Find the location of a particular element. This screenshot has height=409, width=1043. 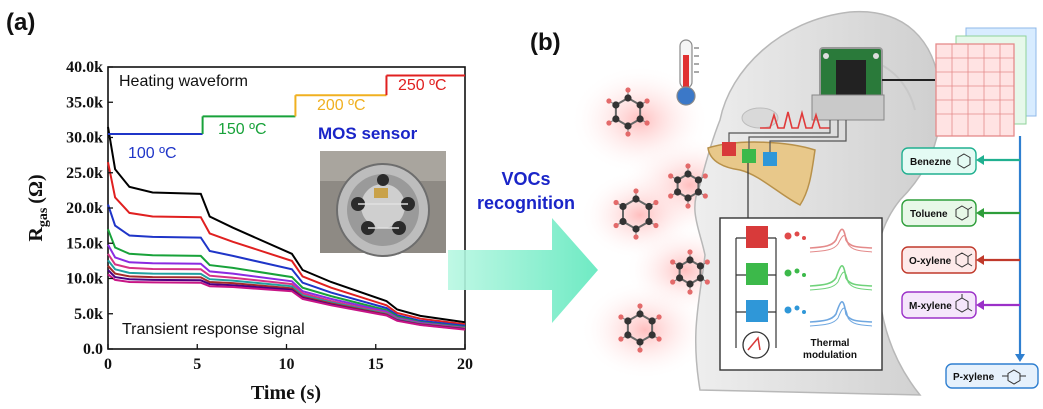

y-axis-title: Rgas (Ω) is located at coordinates (38, 207).